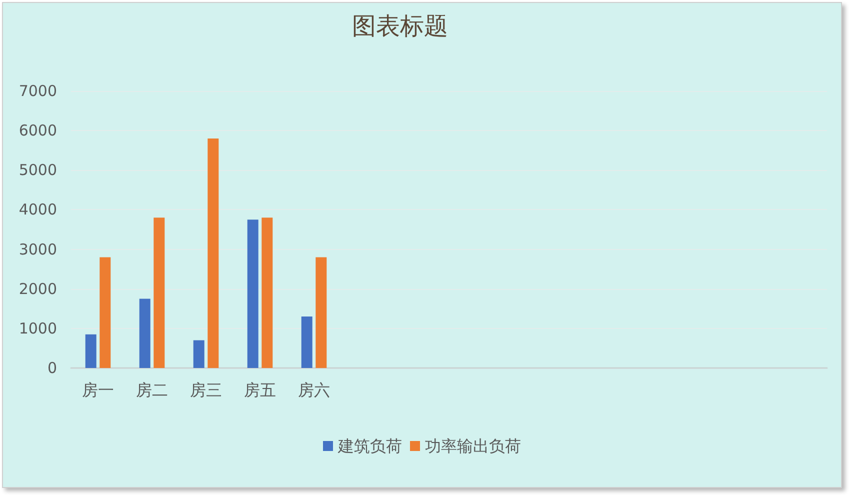  Describe the element at coordinates (52, 368) in the screenshot. I see `y-tick-label: 0` at that location.